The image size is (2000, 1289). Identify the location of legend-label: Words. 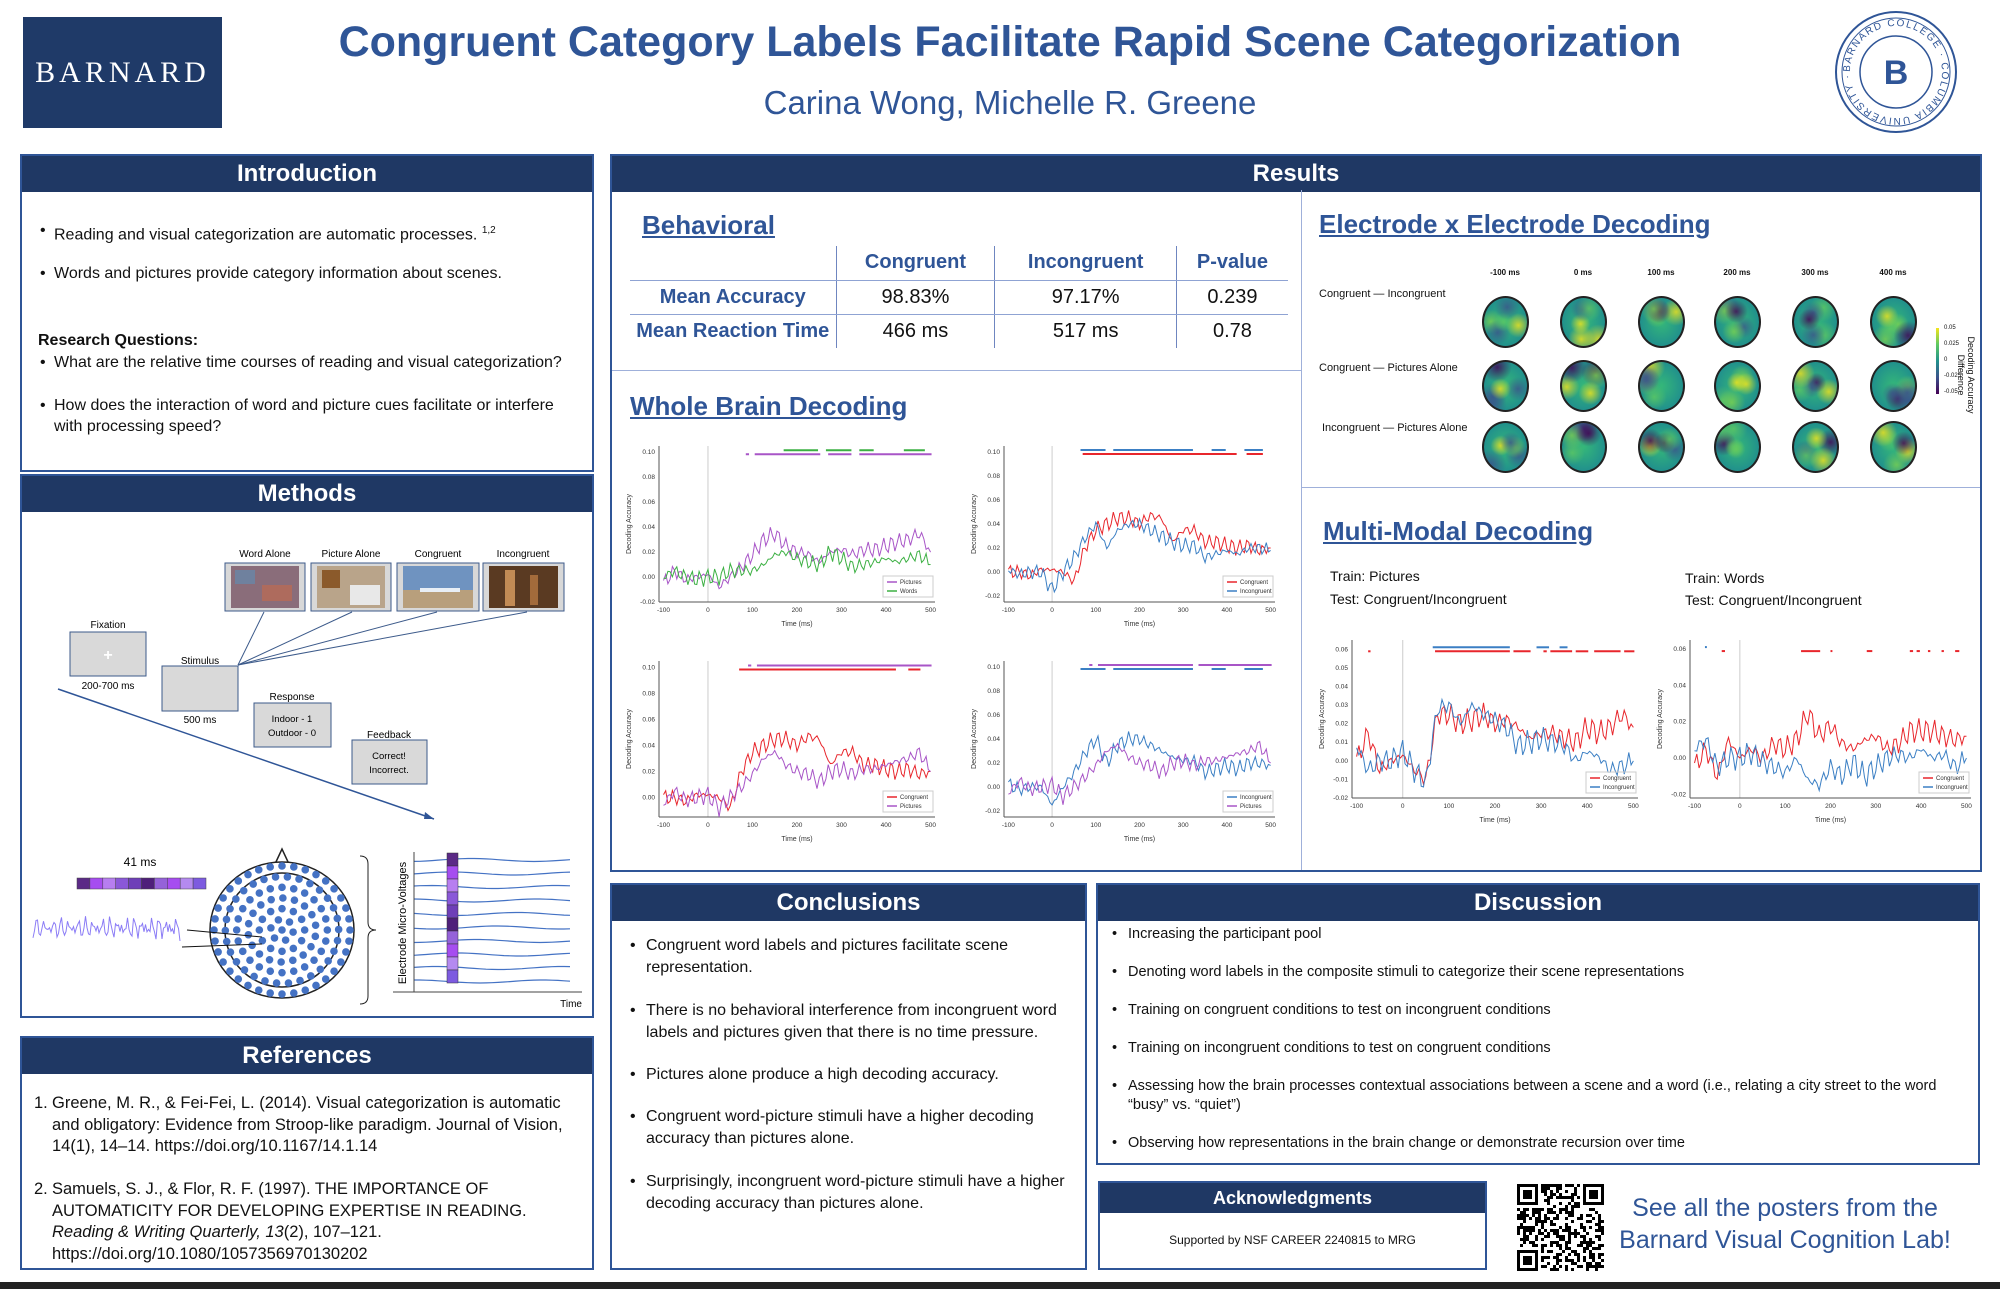
(908, 592).